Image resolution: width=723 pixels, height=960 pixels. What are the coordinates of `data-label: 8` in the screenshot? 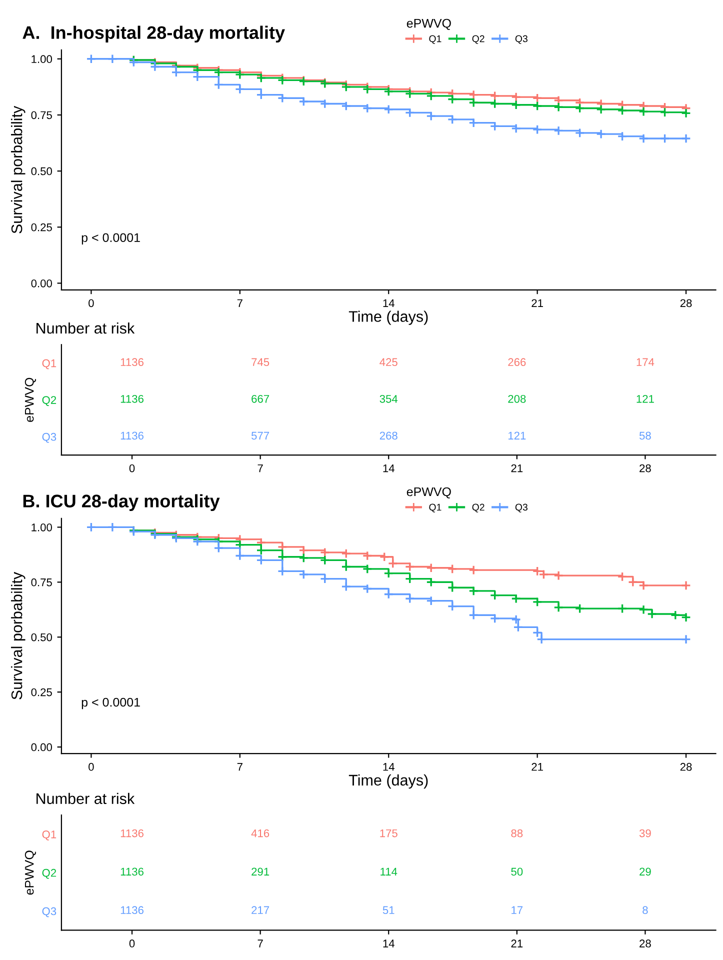 It's located at (645, 910).